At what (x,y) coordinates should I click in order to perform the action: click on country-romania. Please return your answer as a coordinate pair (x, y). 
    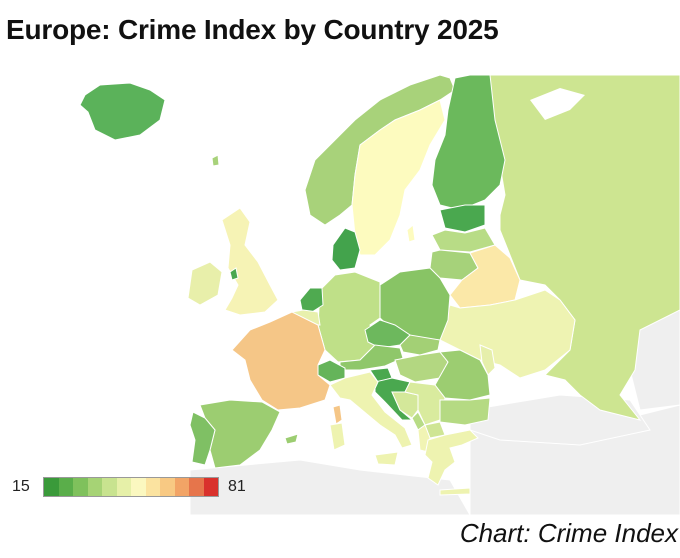
    Looking at the image, I should click on (462, 375).